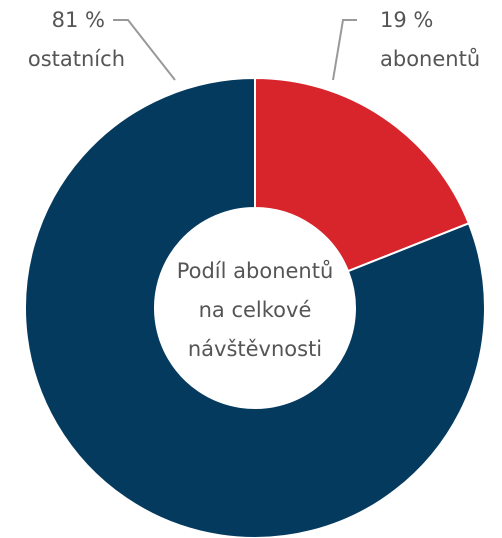  I want to click on slice-value-label: 19 %, so click(406, 20).